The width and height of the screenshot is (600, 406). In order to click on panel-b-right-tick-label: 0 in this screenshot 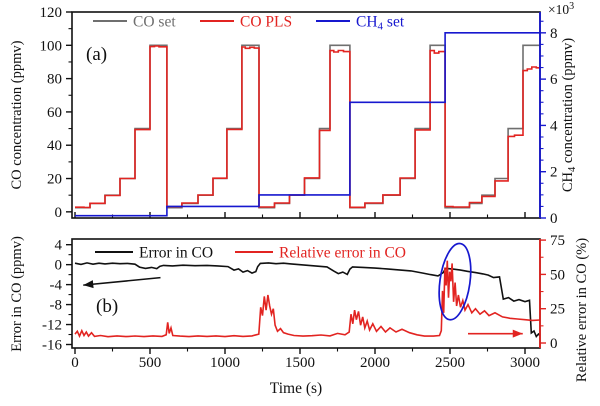, I will do `click(554, 344)`.